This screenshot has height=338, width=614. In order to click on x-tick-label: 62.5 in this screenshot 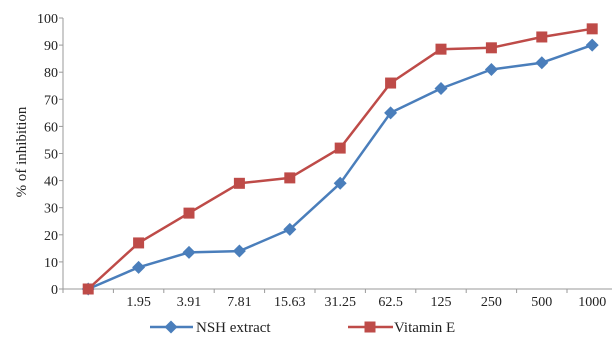, I will do `click(390, 302)`.